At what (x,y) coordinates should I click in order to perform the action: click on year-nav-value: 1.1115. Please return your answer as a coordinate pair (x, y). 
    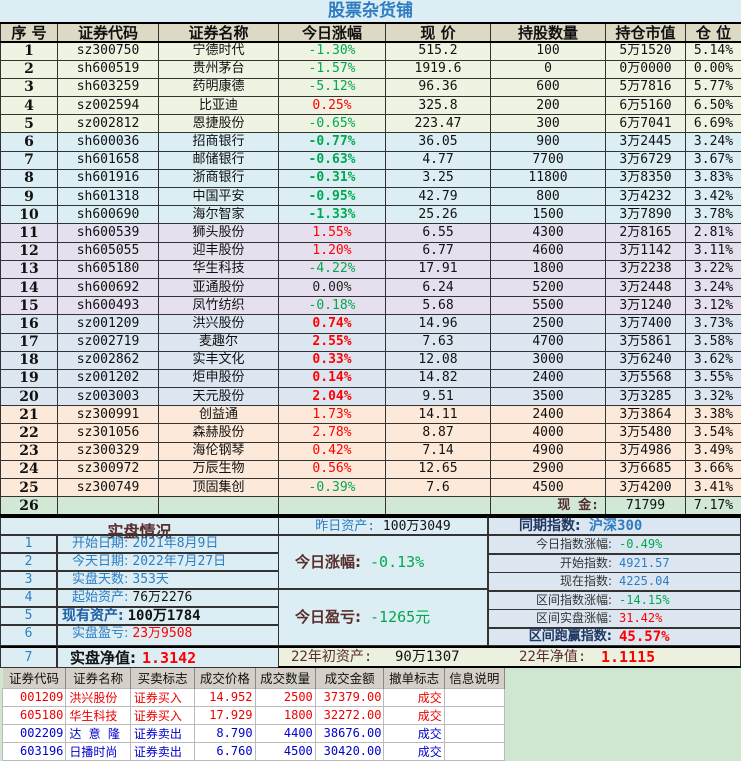
    Looking at the image, I should click on (628, 657).